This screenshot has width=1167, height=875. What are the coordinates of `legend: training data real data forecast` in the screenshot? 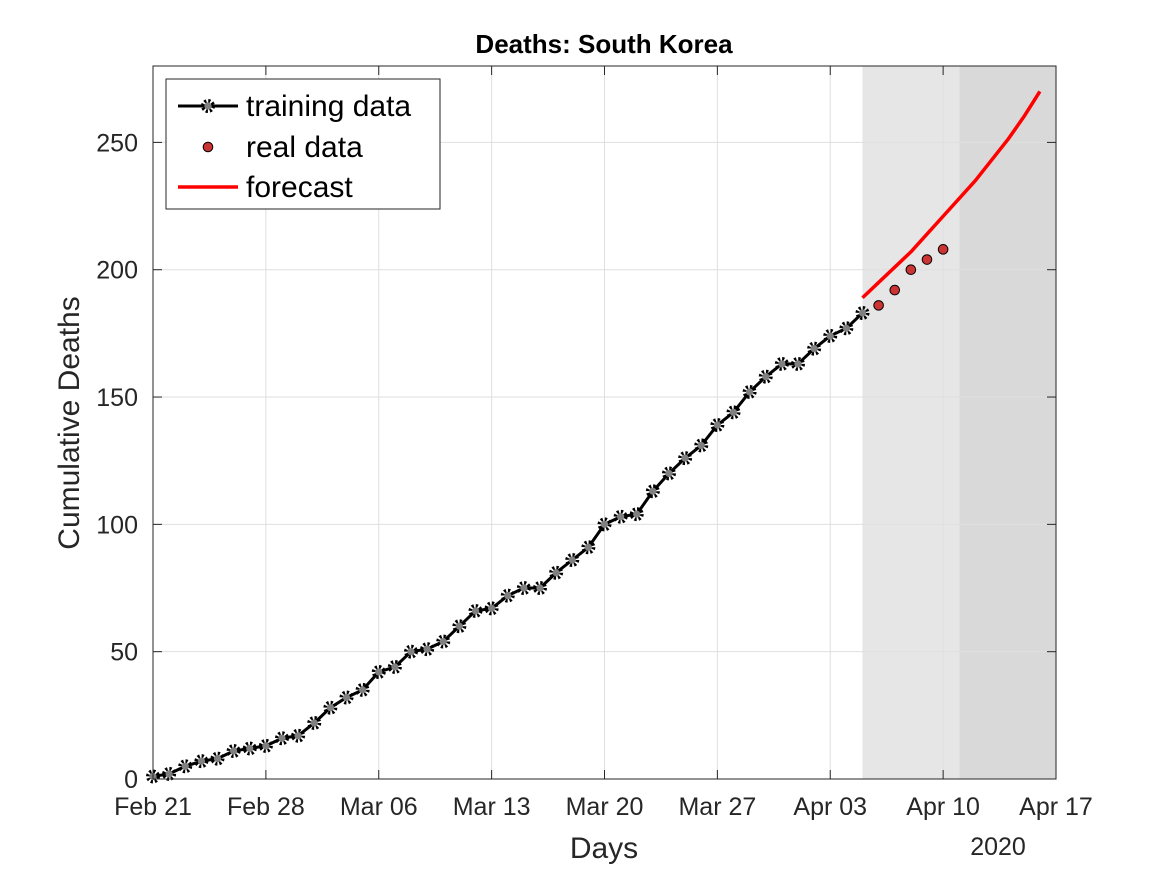 It's located at (303, 144).